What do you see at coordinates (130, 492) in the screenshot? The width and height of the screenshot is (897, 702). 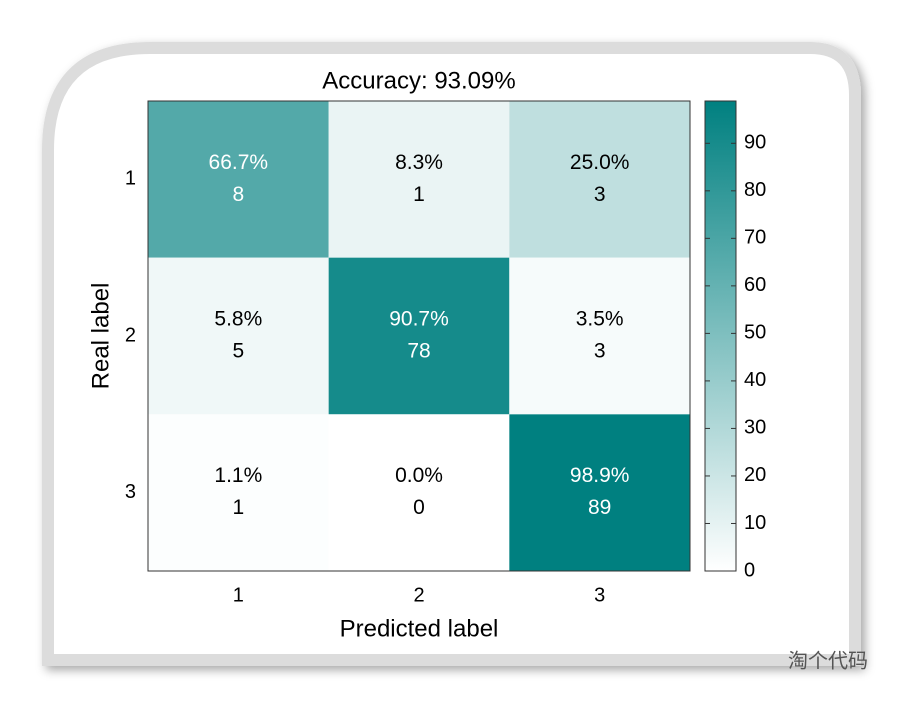 I see `y-tick-label: 3` at bounding box center [130, 492].